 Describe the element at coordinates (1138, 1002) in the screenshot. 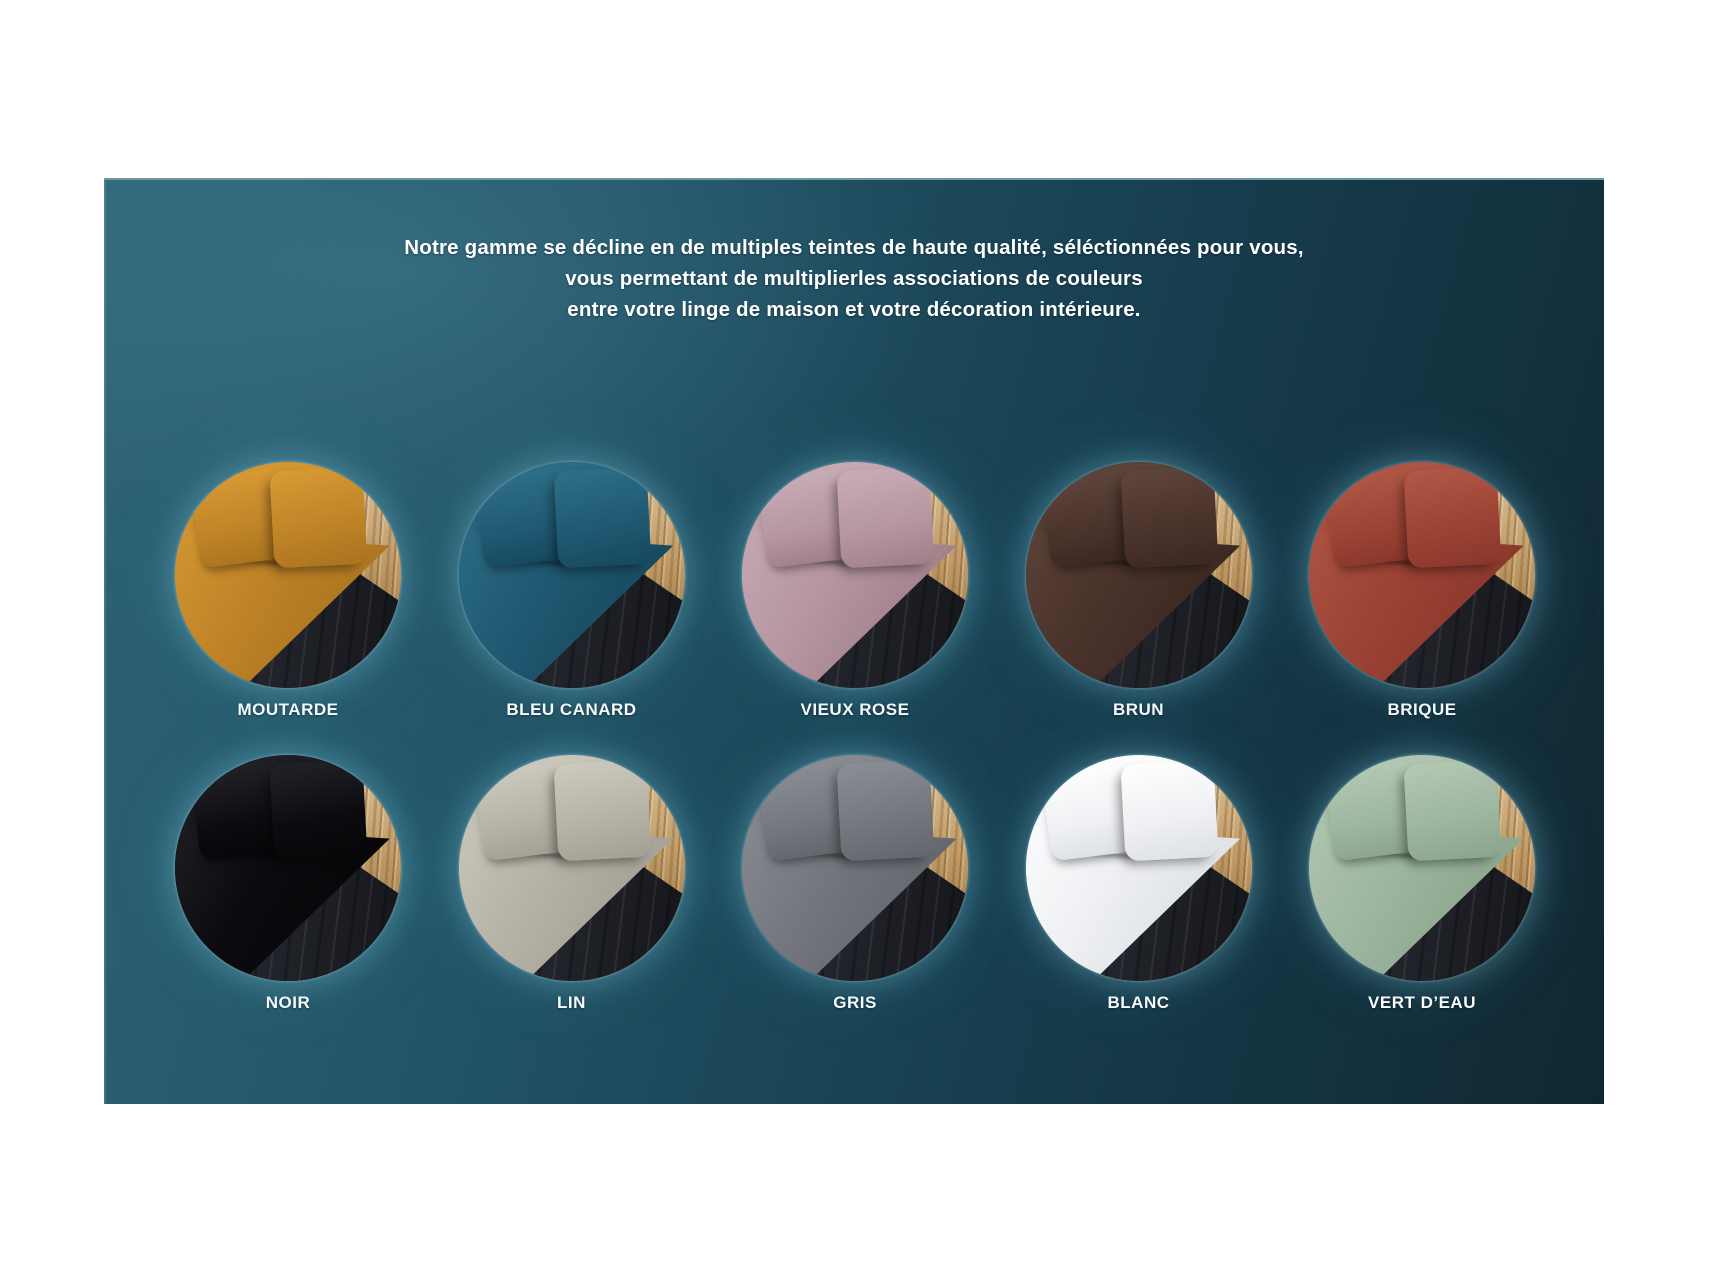

I see `swatch-label-blanc: BLANC` at that location.